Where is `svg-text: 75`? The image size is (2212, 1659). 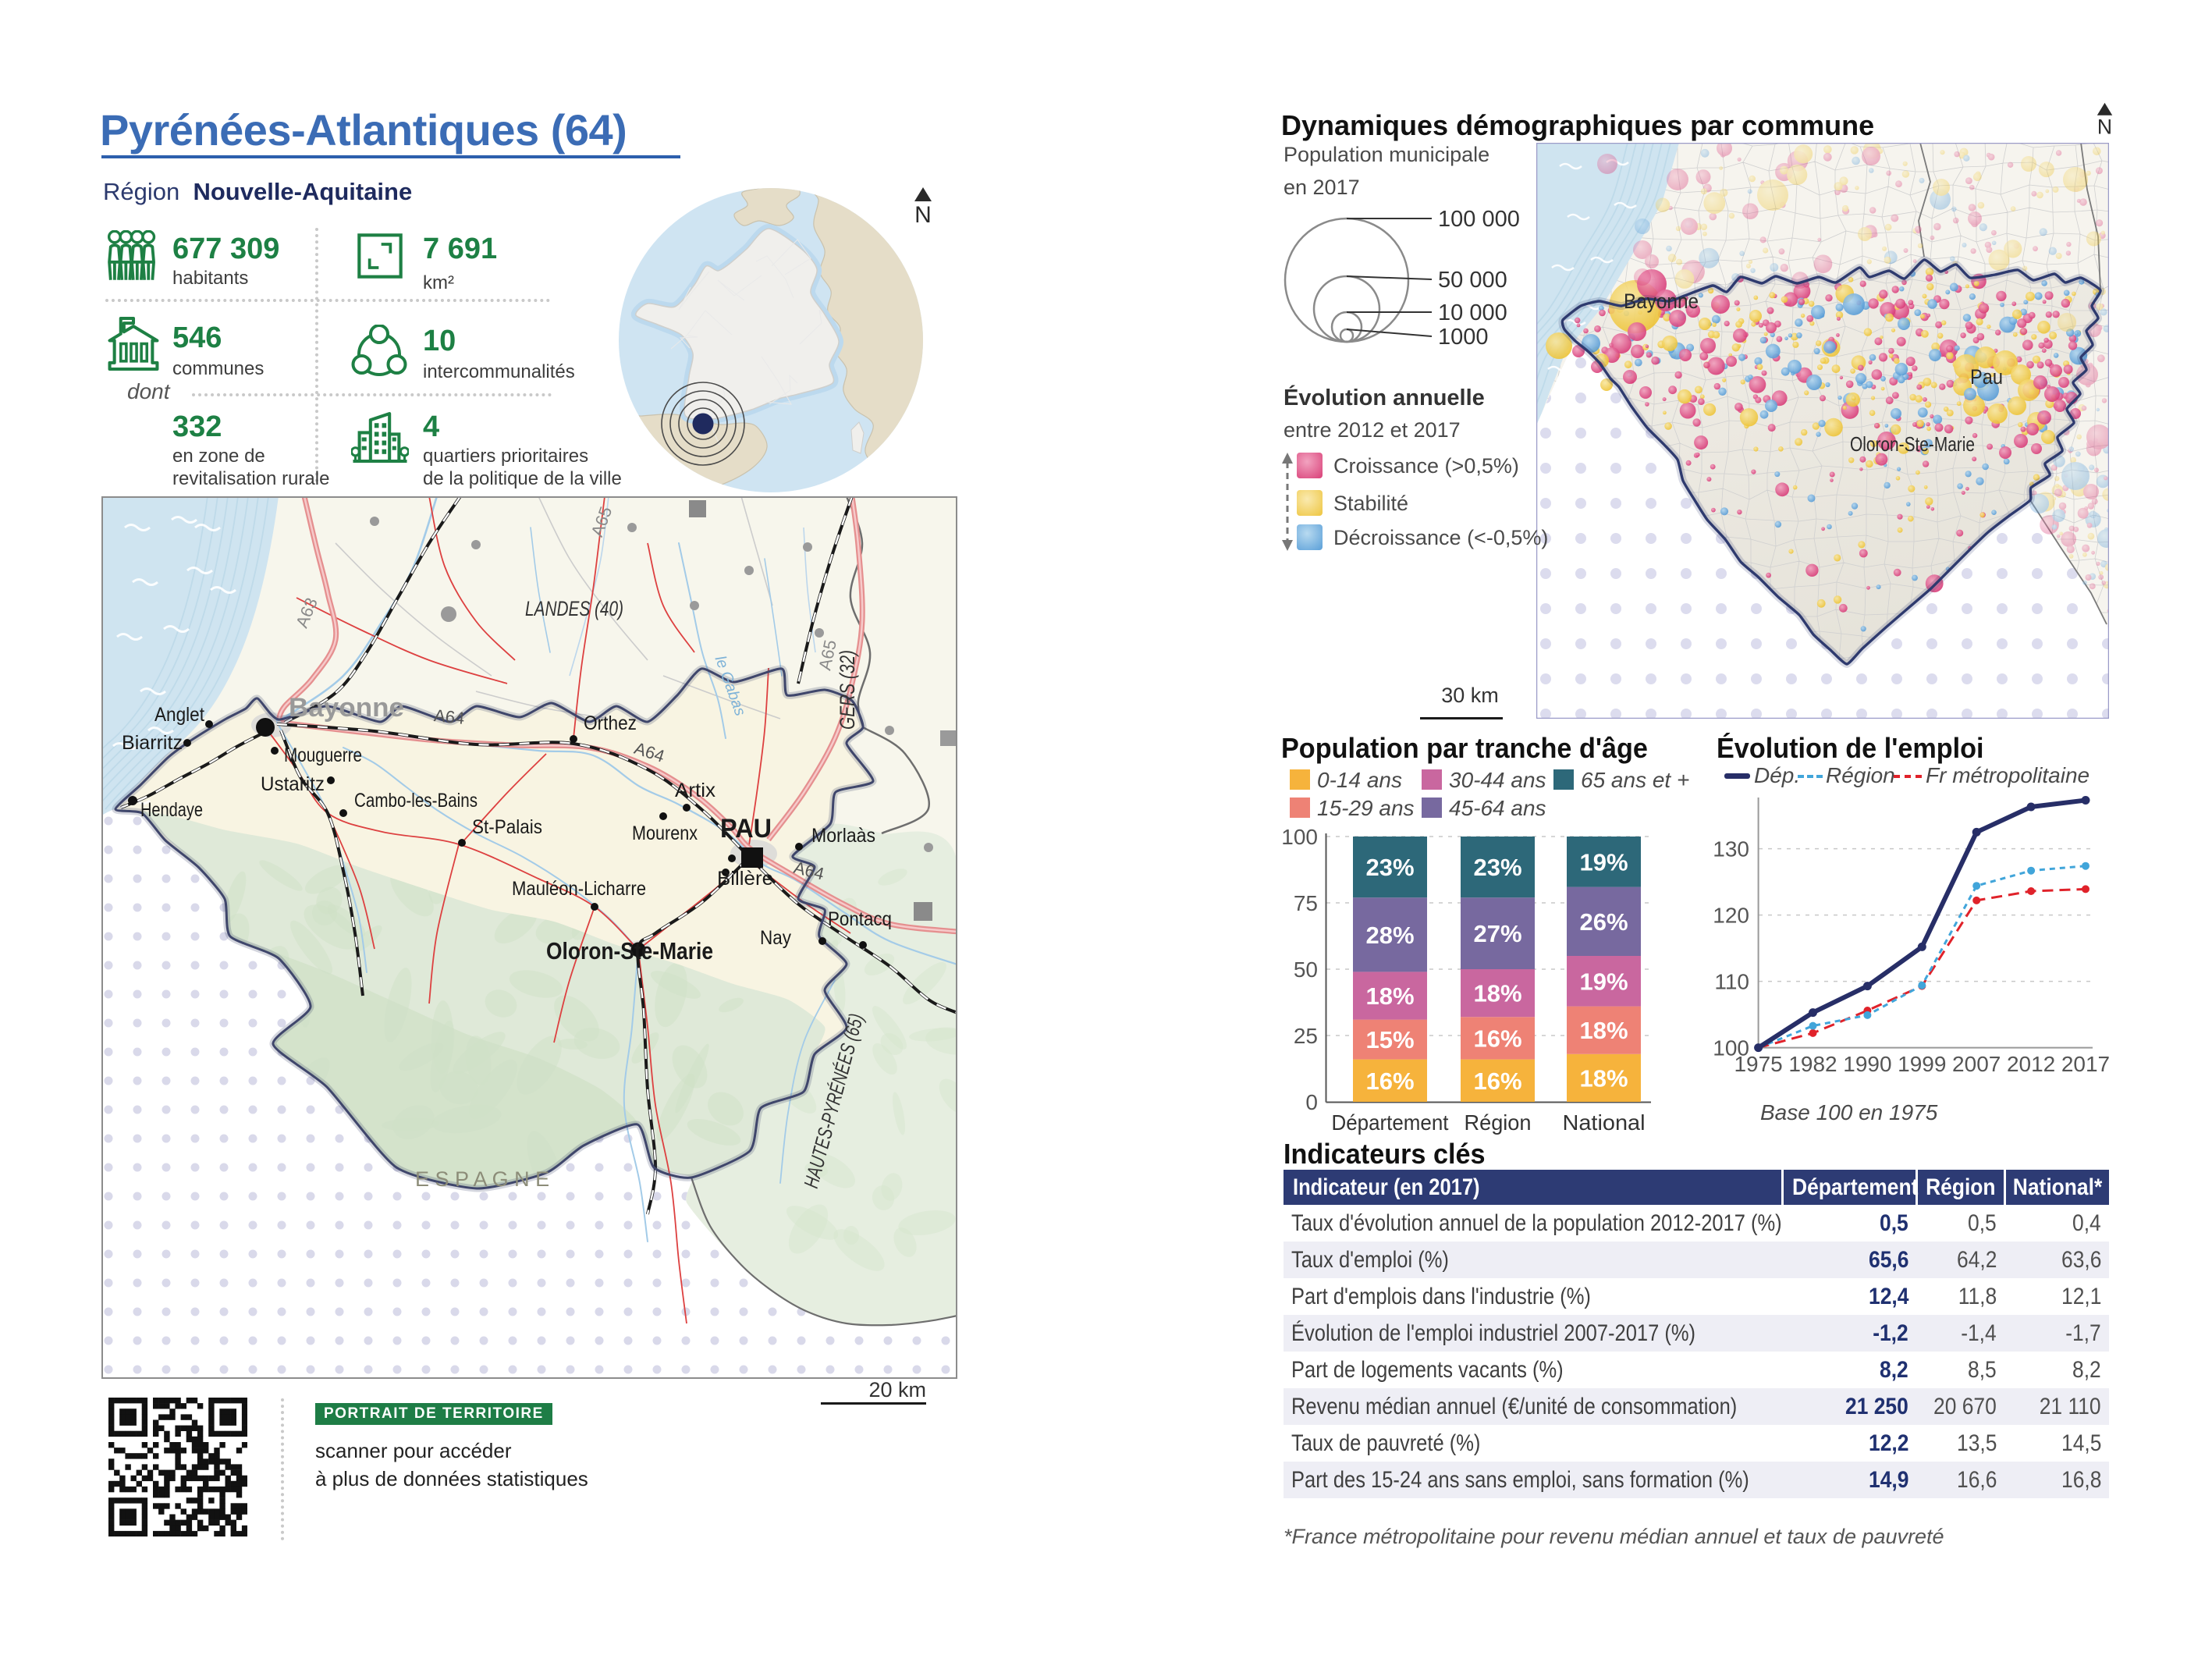 svg-text: 75 is located at coordinates (1306, 903).